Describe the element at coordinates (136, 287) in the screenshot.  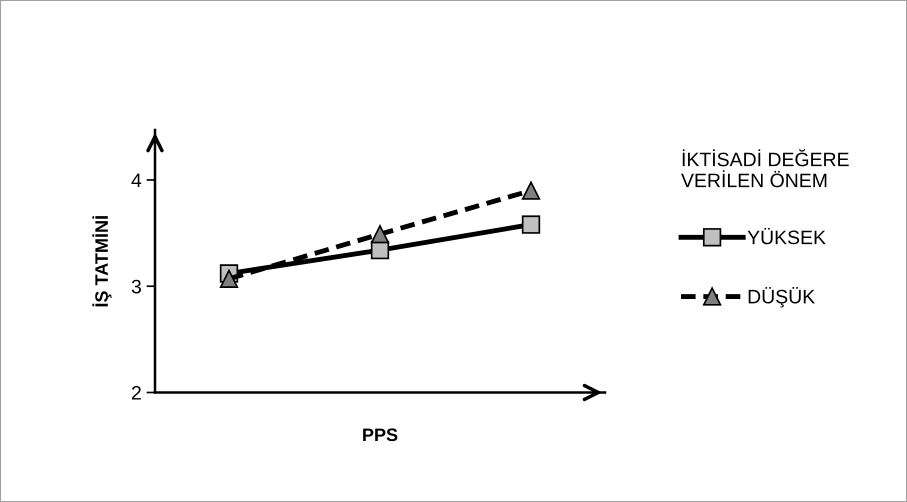
I see `y-tick-label: 3` at that location.